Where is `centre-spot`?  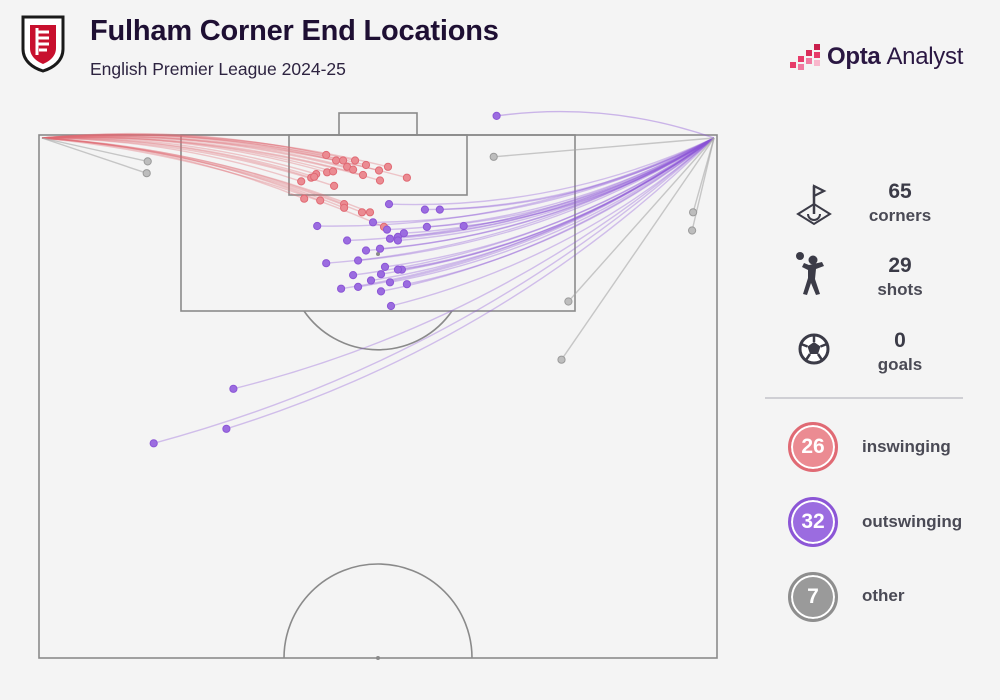 centre-spot is located at coordinates (378, 658).